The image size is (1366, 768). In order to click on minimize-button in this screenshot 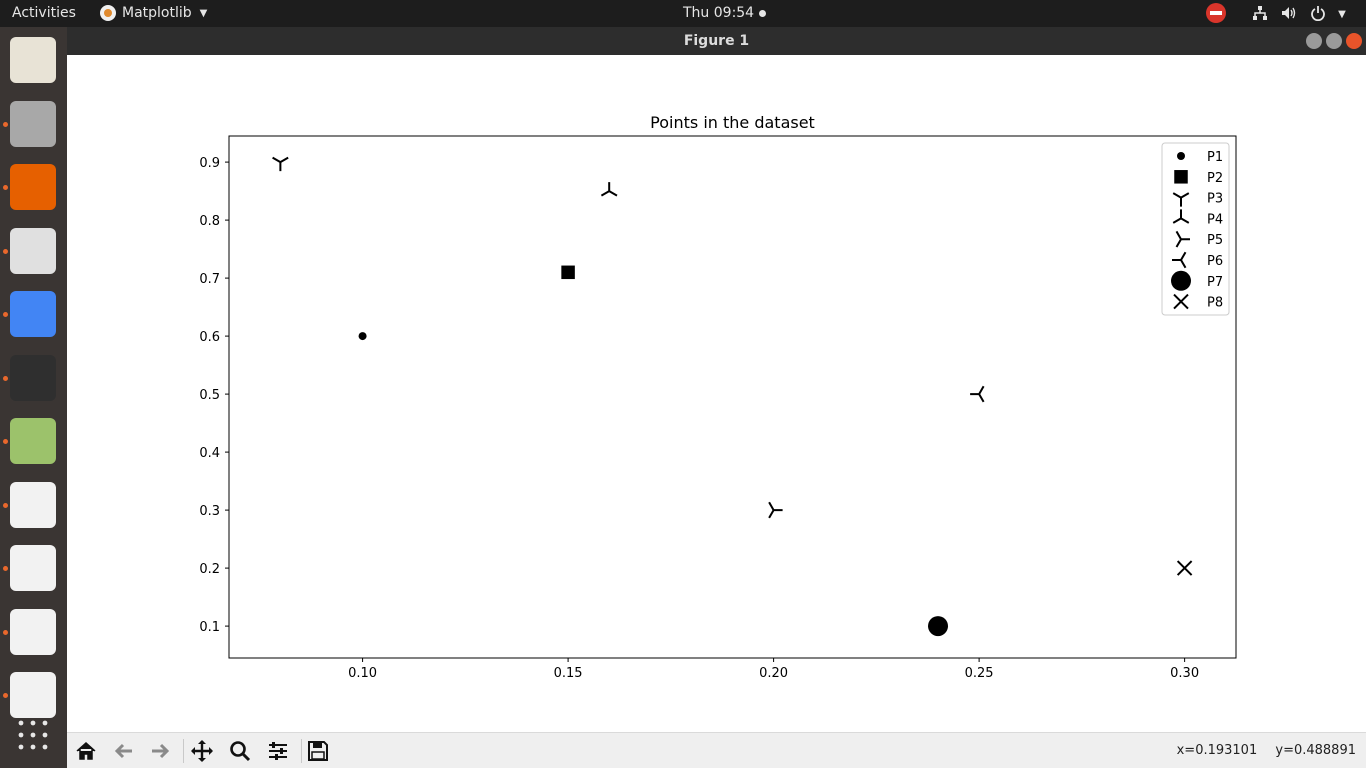, I will do `click(1314, 41)`.